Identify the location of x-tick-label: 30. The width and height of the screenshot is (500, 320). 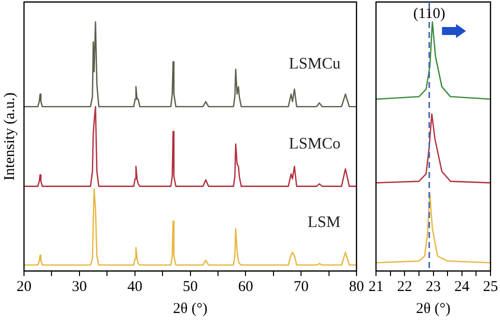
(79, 286).